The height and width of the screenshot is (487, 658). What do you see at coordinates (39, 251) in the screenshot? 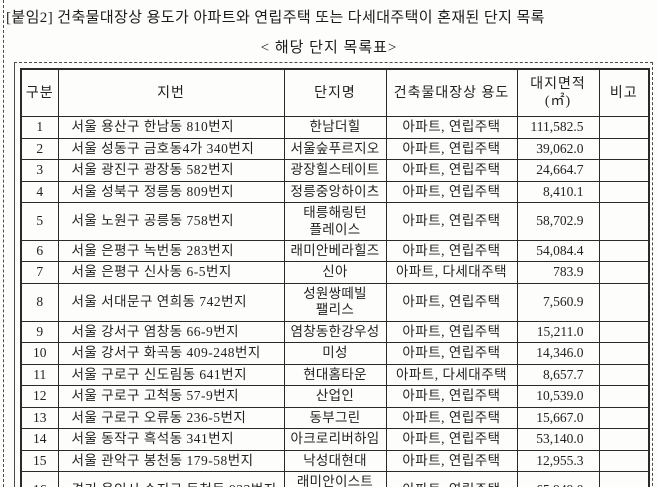
I see `cell-no: 6` at bounding box center [39, 251].